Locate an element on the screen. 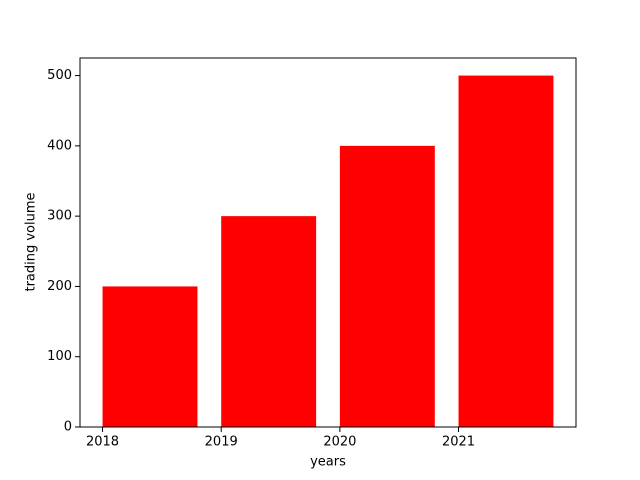  y-axis-label: trading volume is located at coordinates (31, 241).